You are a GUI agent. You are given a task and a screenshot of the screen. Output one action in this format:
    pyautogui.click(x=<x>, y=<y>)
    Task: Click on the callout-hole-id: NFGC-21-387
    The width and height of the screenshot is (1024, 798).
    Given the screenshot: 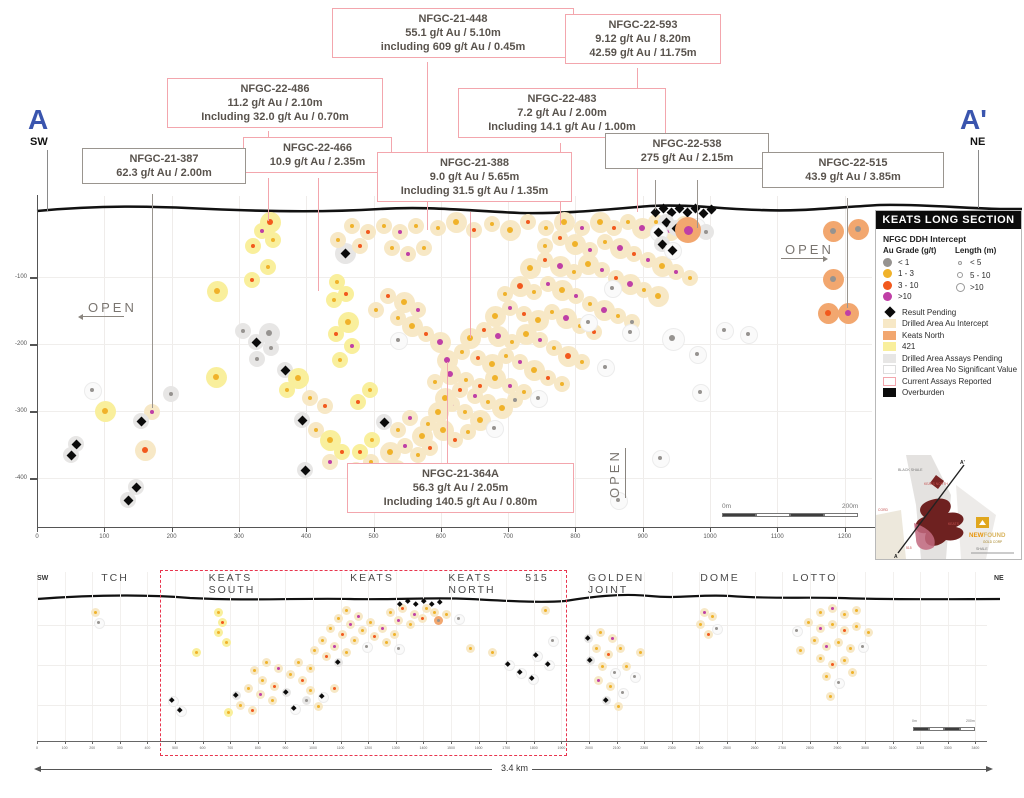 What is the action you would take?
    pyautogui.click(x=164, y=159)
    